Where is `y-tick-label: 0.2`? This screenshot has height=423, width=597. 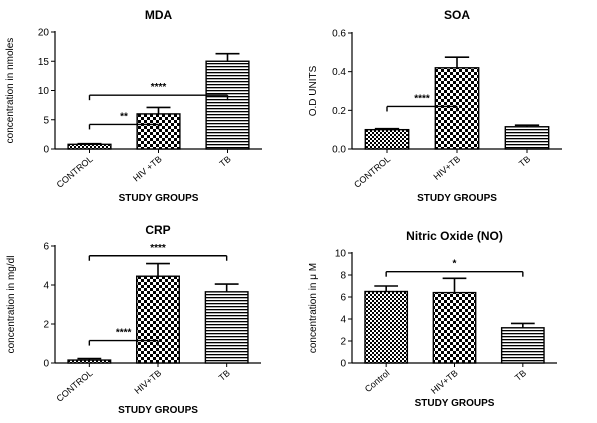 y-tick-label: 0.2 is located at coordinates (339, 111).